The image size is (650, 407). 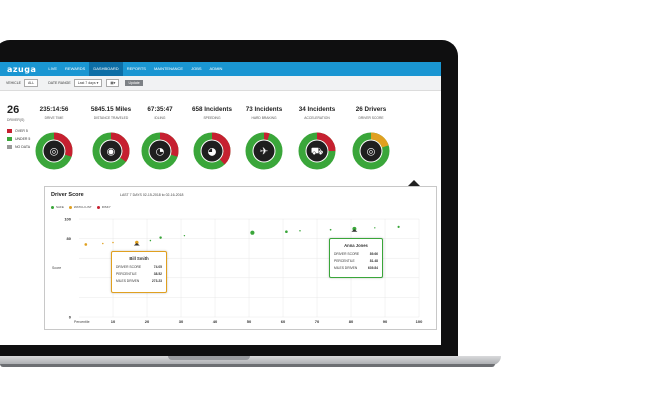 I want to click on panel-legend: SAFE WATCH LIST RISKY, so click(x=83, y=207).